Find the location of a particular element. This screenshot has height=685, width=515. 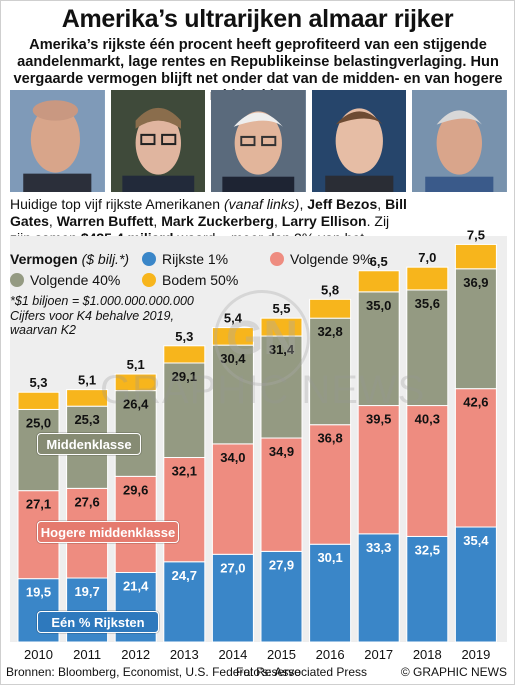

data-label-2018-3: 7,0 is located at coordinates (427, 257).